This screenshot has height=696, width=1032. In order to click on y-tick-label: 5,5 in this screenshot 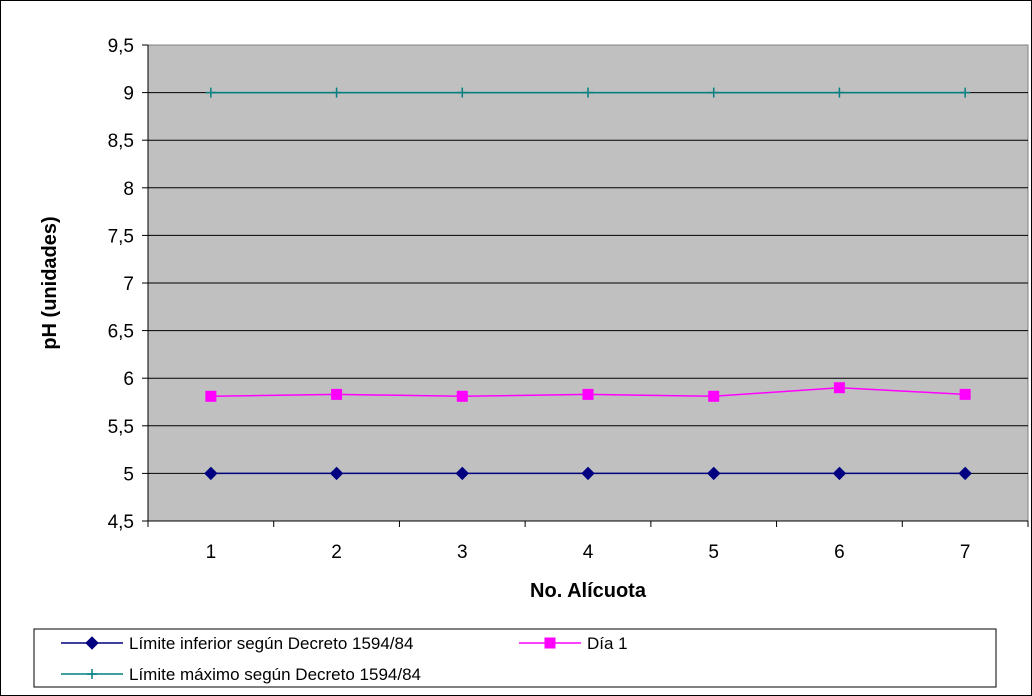, I will do `click(121, 427)`.